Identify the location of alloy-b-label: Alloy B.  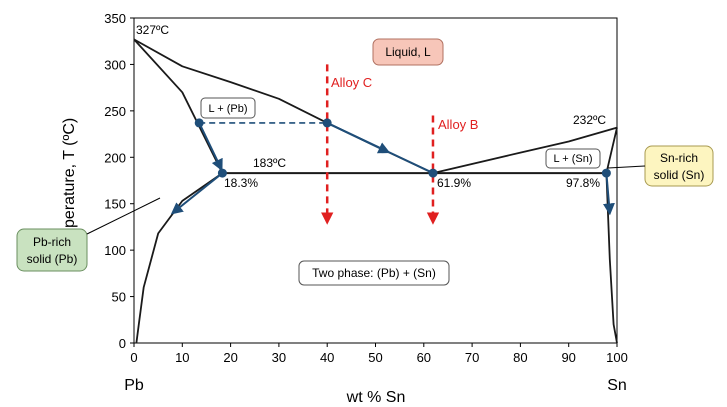
(458, 124).